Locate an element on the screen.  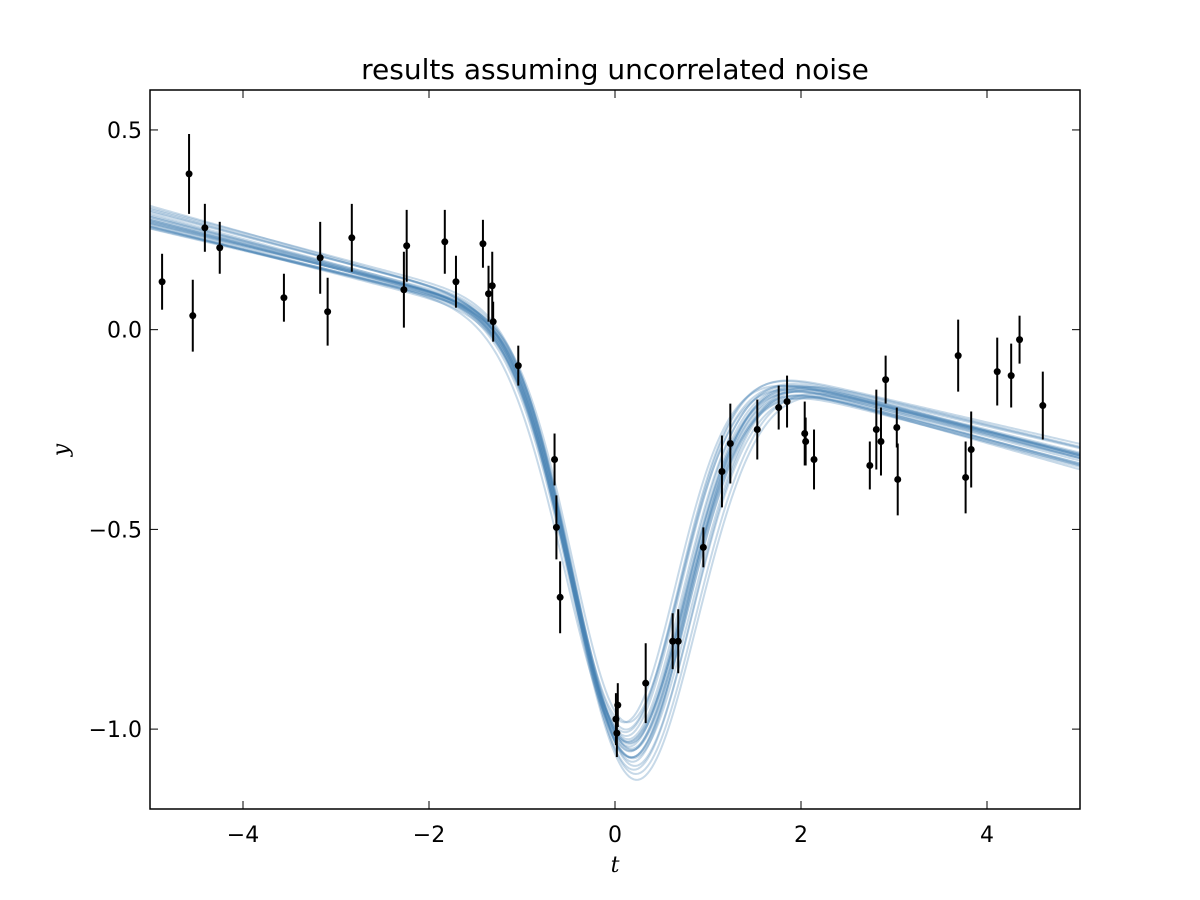
y-tick-label-2: −0.5 is located at coordinates (115, 530).